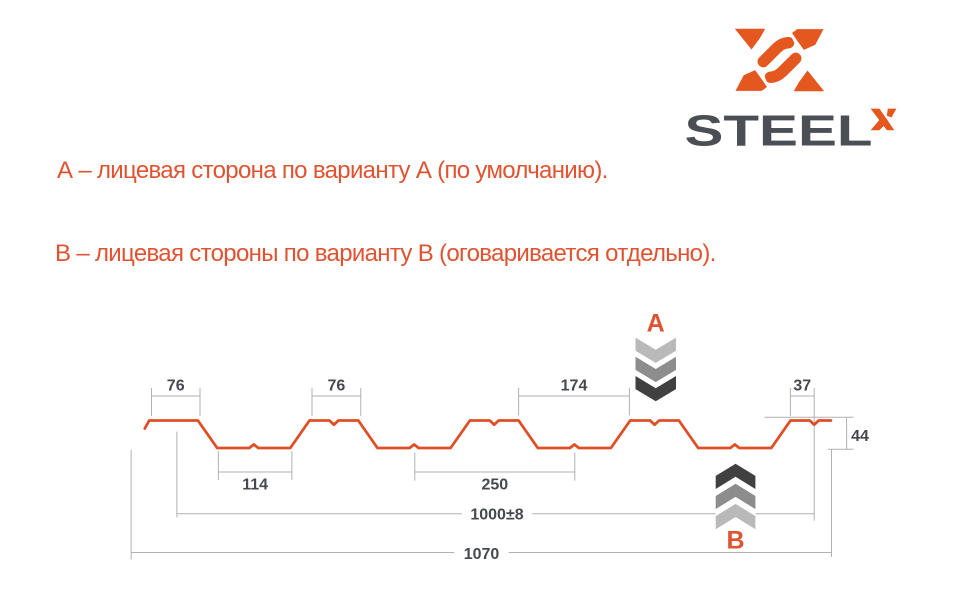 This screenshot has height=597, width=970. What do you see at coordinates (496, 515) in the screenshot?
I see `svg-text: 1000±8` at bounding box center [496, 515].